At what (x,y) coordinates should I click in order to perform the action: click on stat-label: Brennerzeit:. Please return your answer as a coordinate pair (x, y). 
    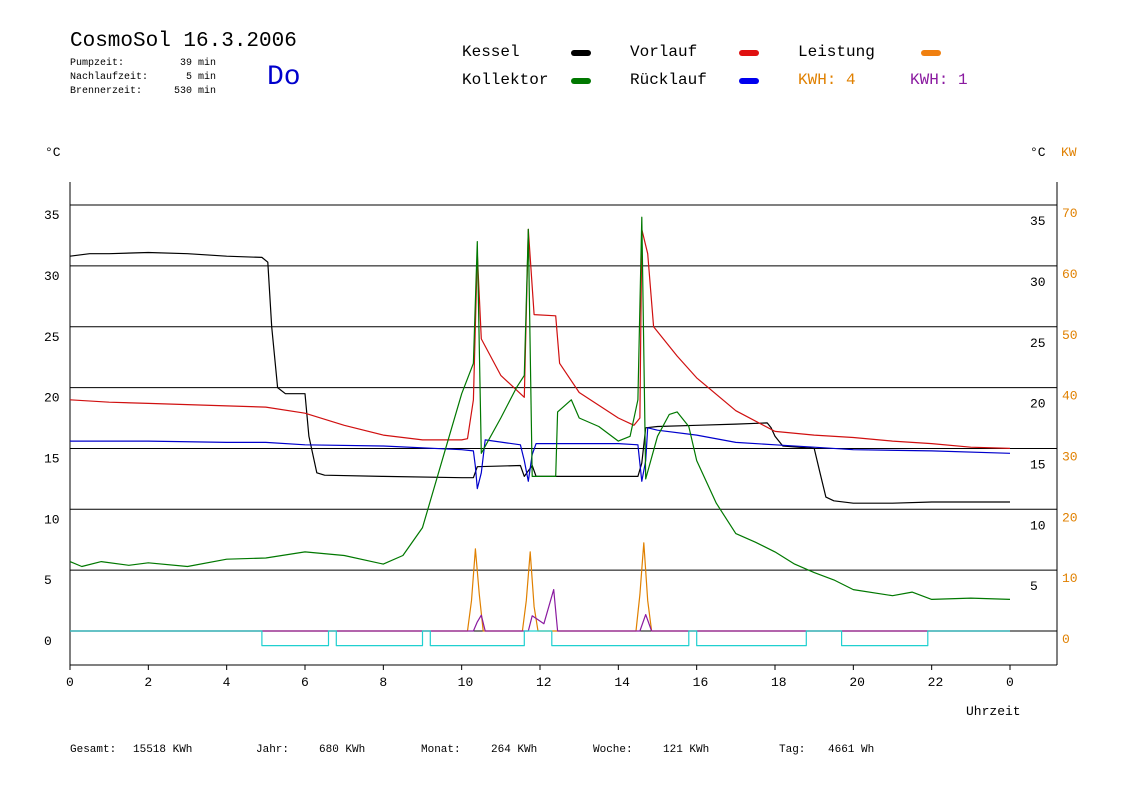
    Looking at the image, I should click on (106, 91).